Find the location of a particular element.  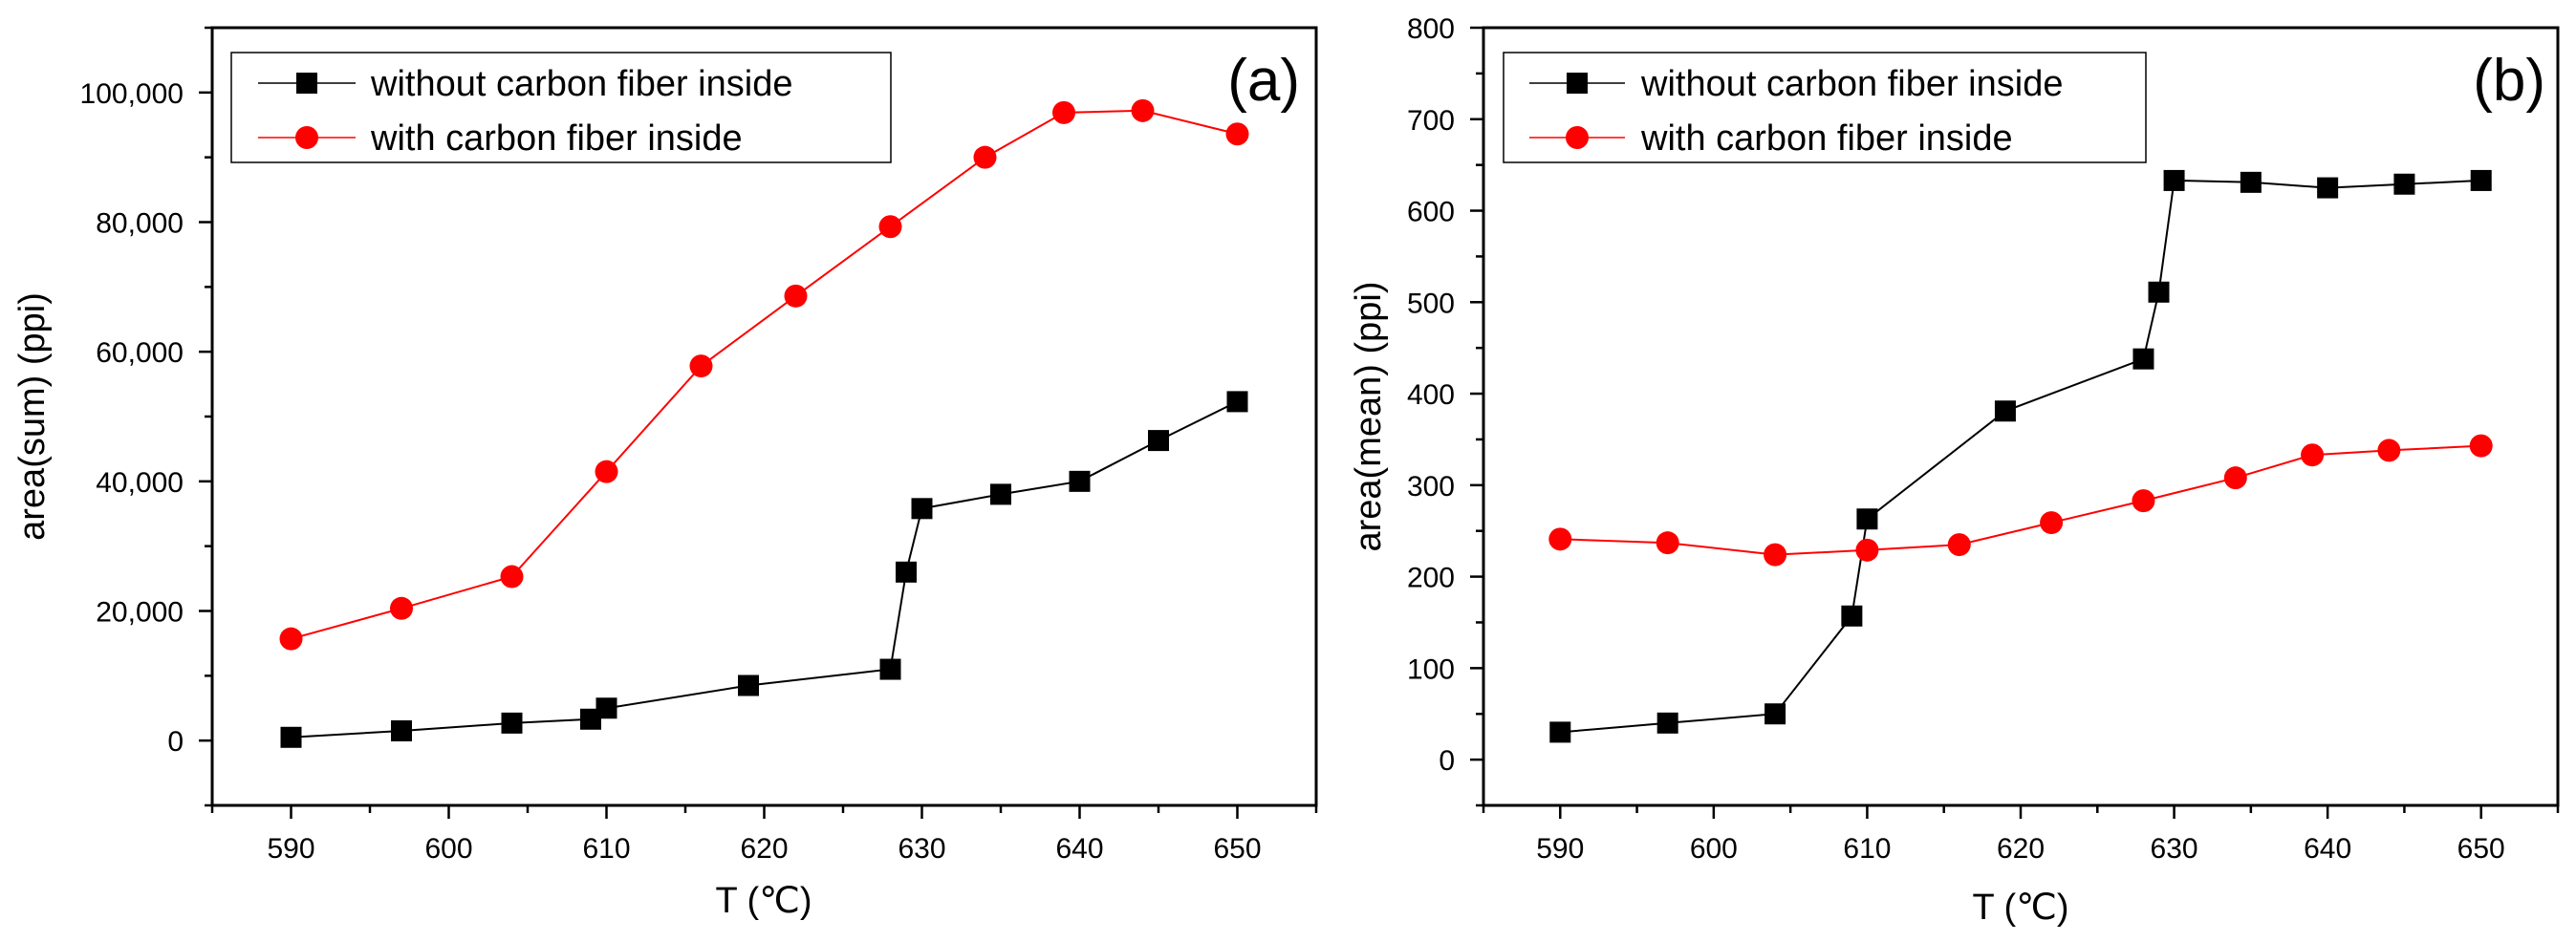

y-tick-label: 80,000 is located at coordinates (140, 224).